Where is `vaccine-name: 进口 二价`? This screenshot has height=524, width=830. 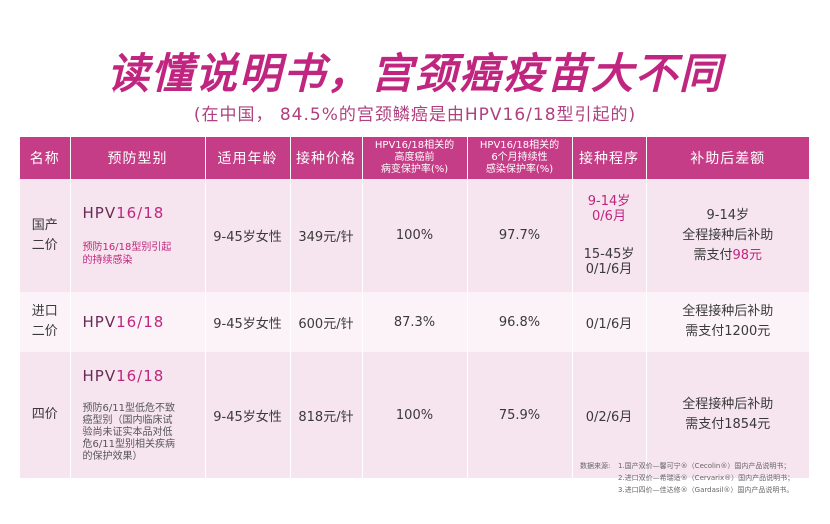
vaccine-name: 进口 二价 is located at coordinates (45, 322).